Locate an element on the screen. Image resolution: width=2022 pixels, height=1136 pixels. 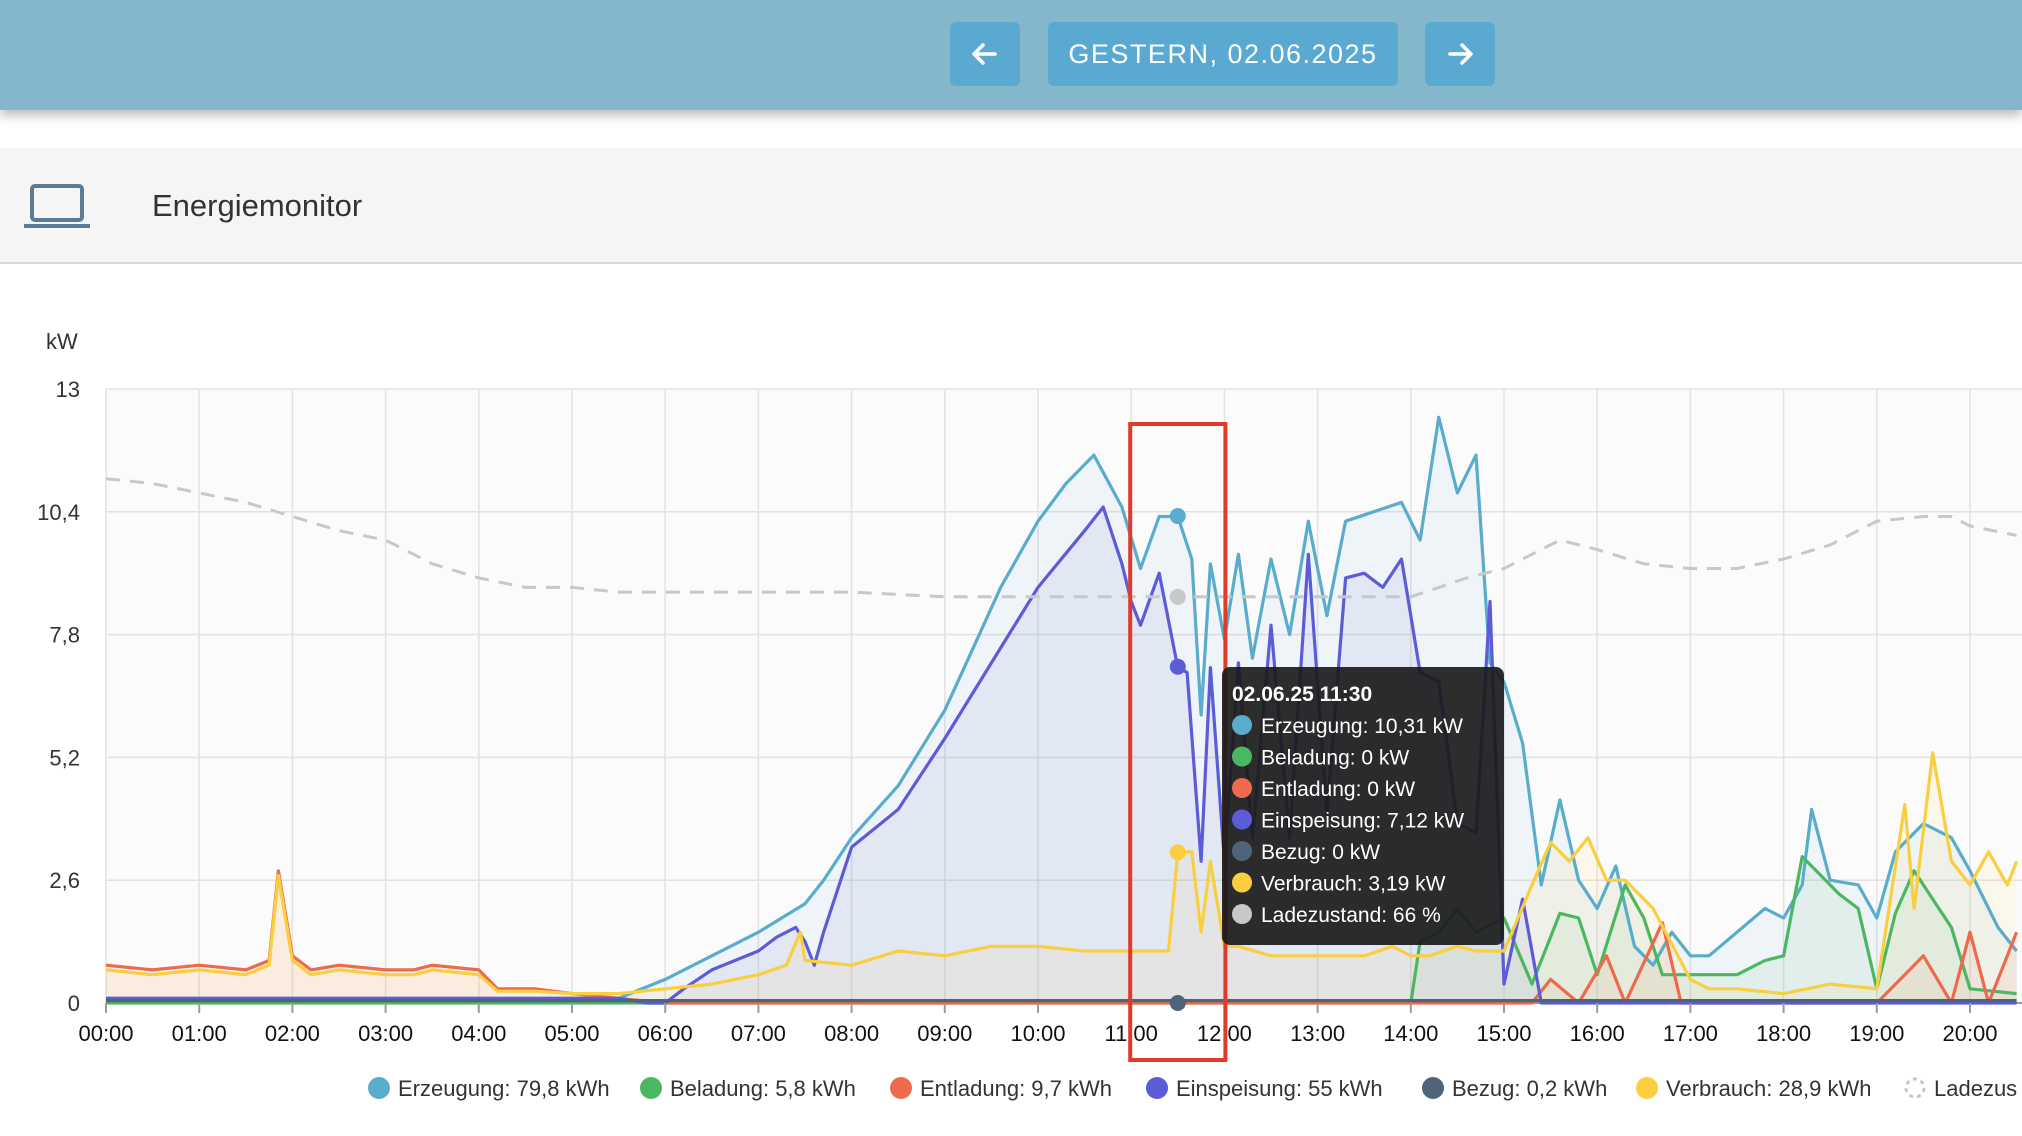
tooltip-background is located at coordinates (1363, 806).